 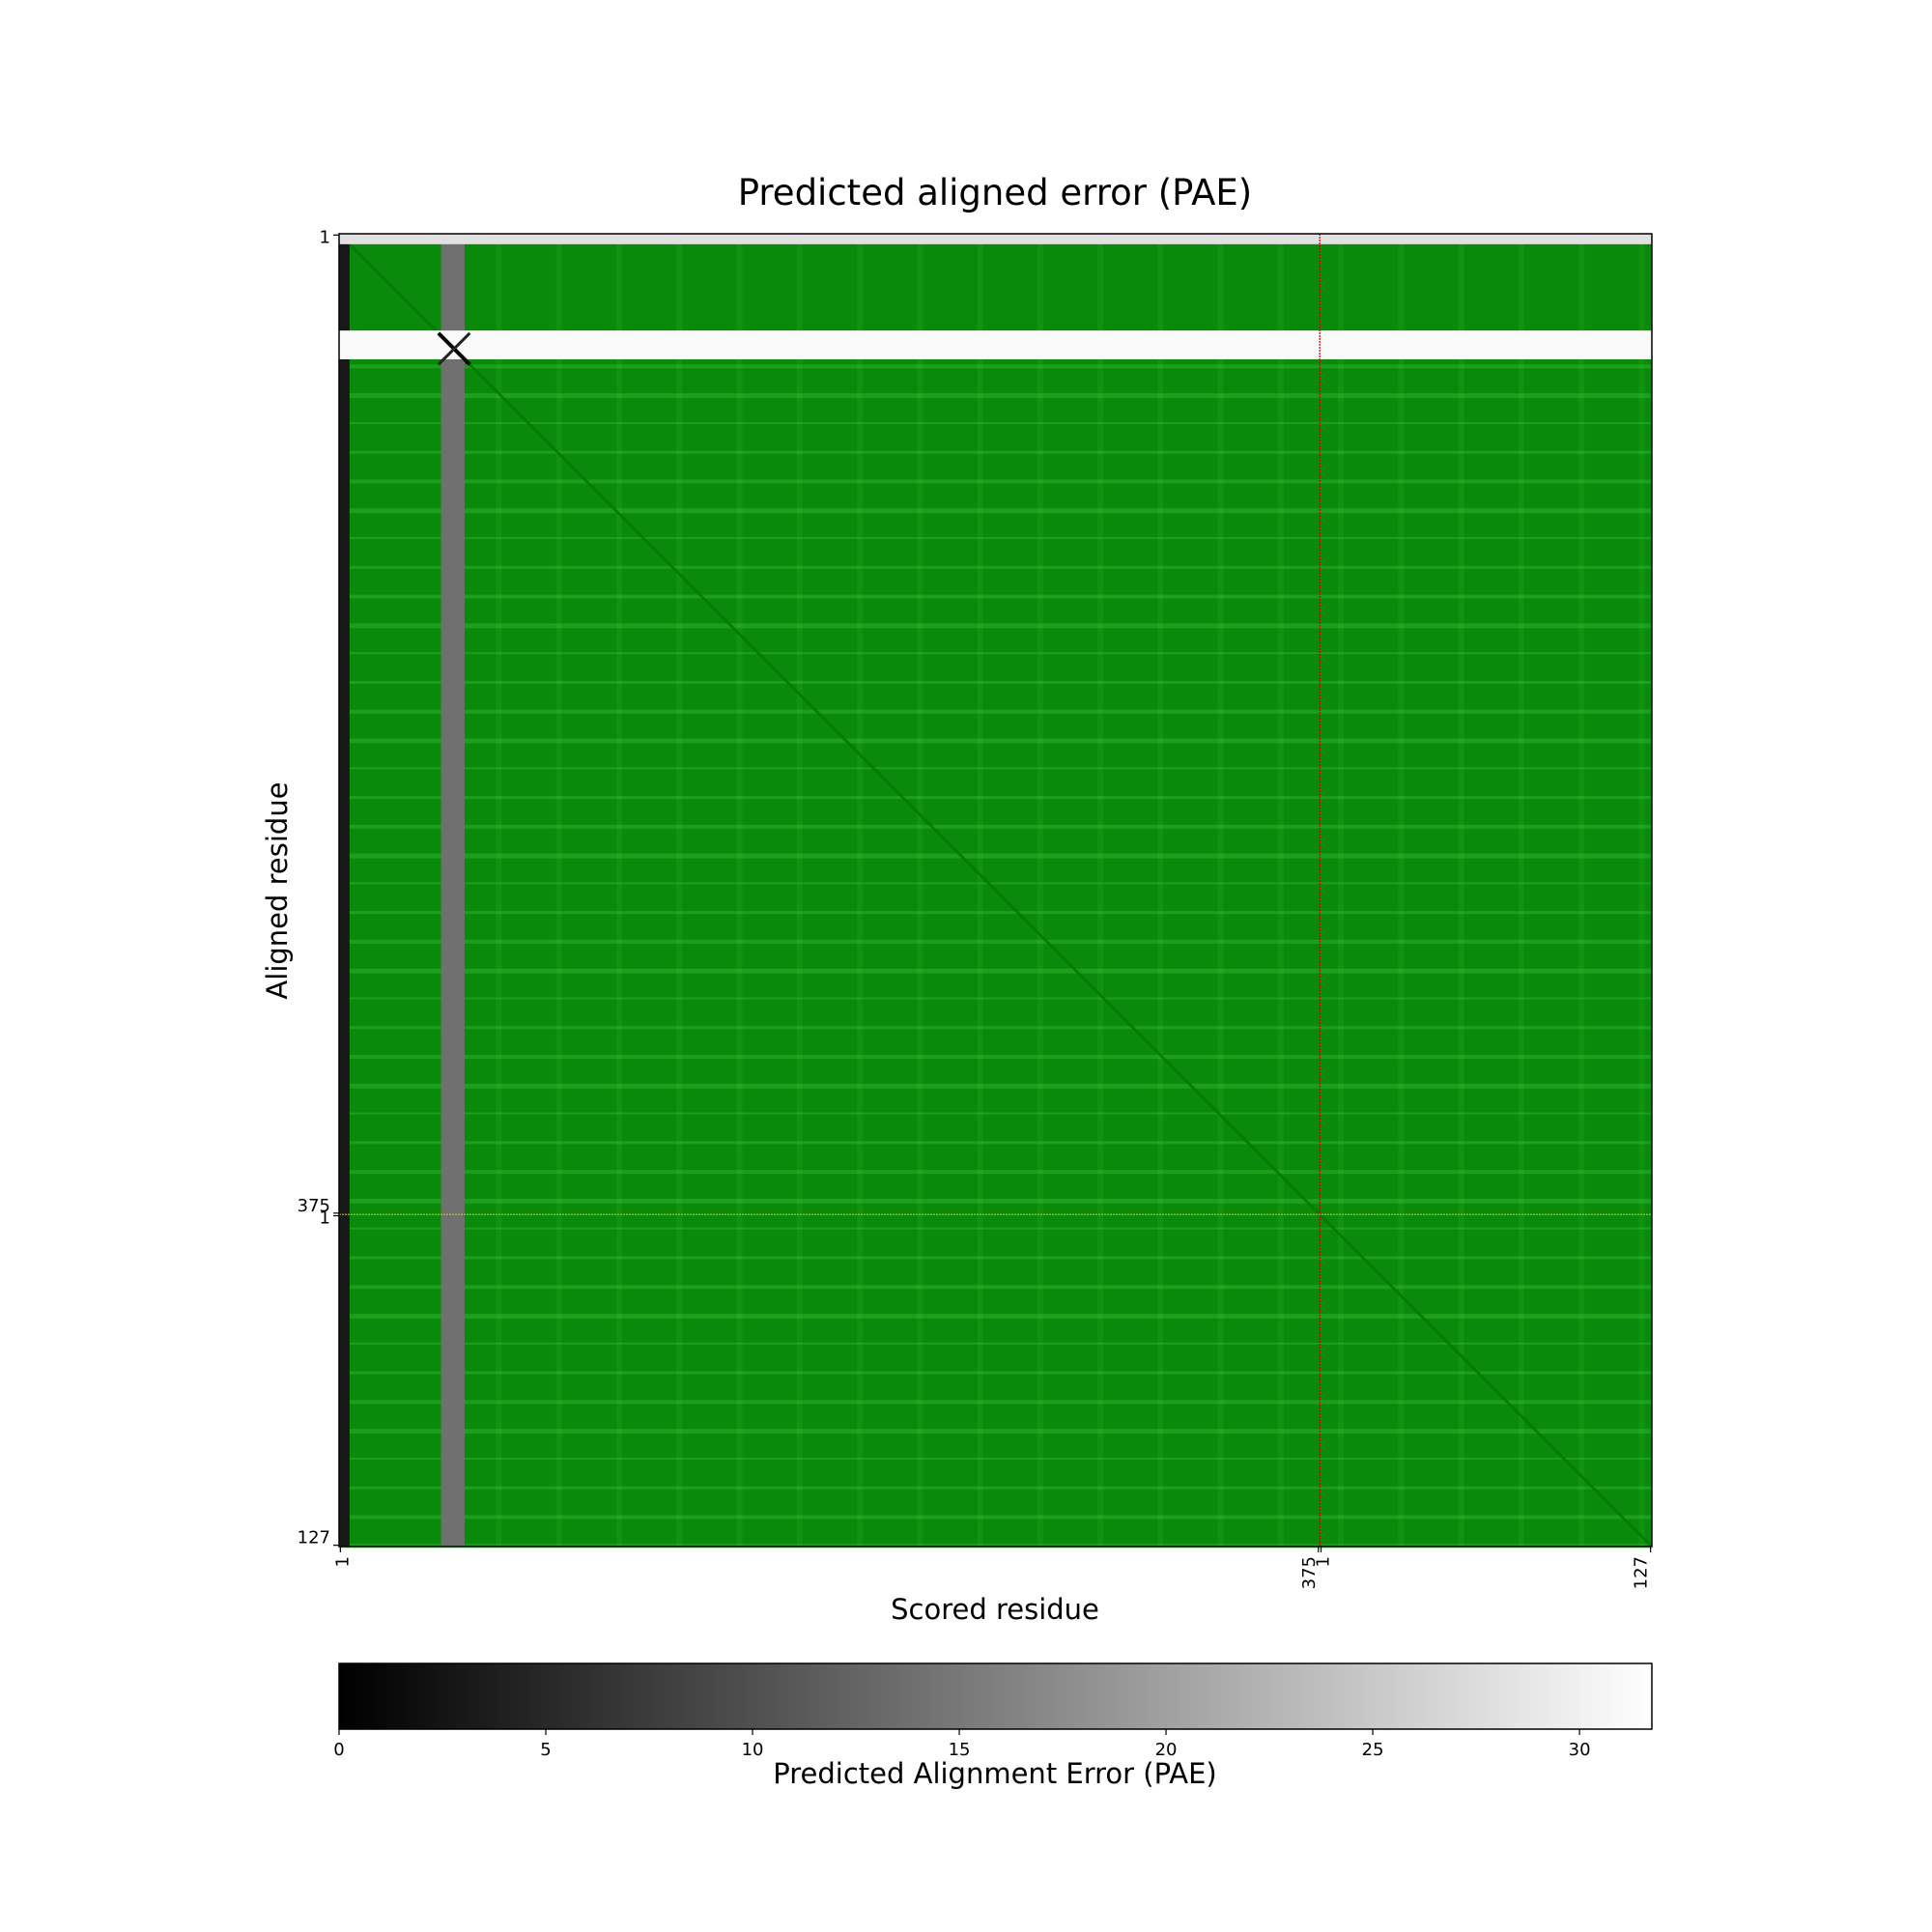 I want to click on colorbar-tick-label: 30, so click(x=1580, y=1750).